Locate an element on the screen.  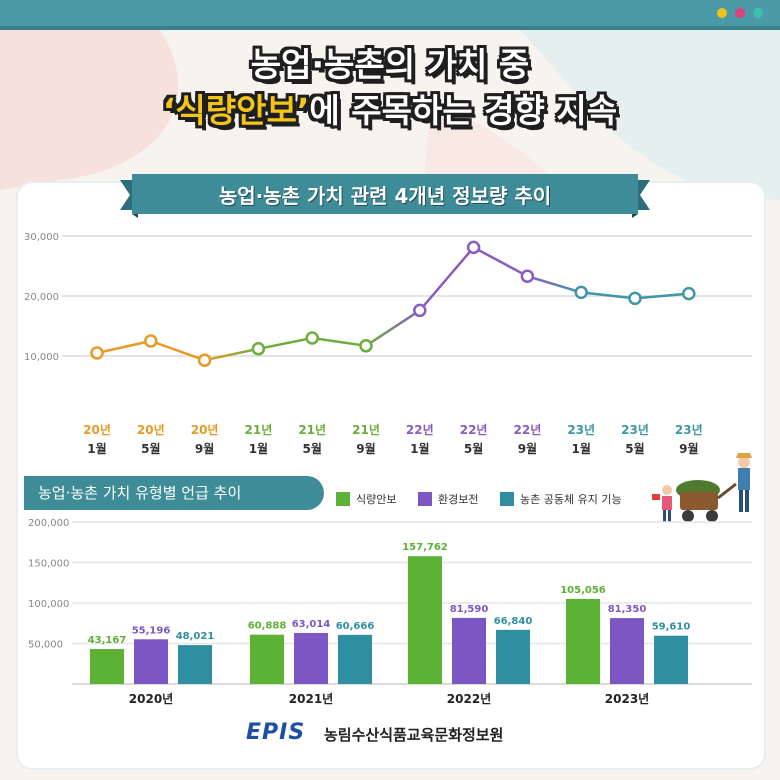
window-dot-yellow is located at coordinates (722, 13).